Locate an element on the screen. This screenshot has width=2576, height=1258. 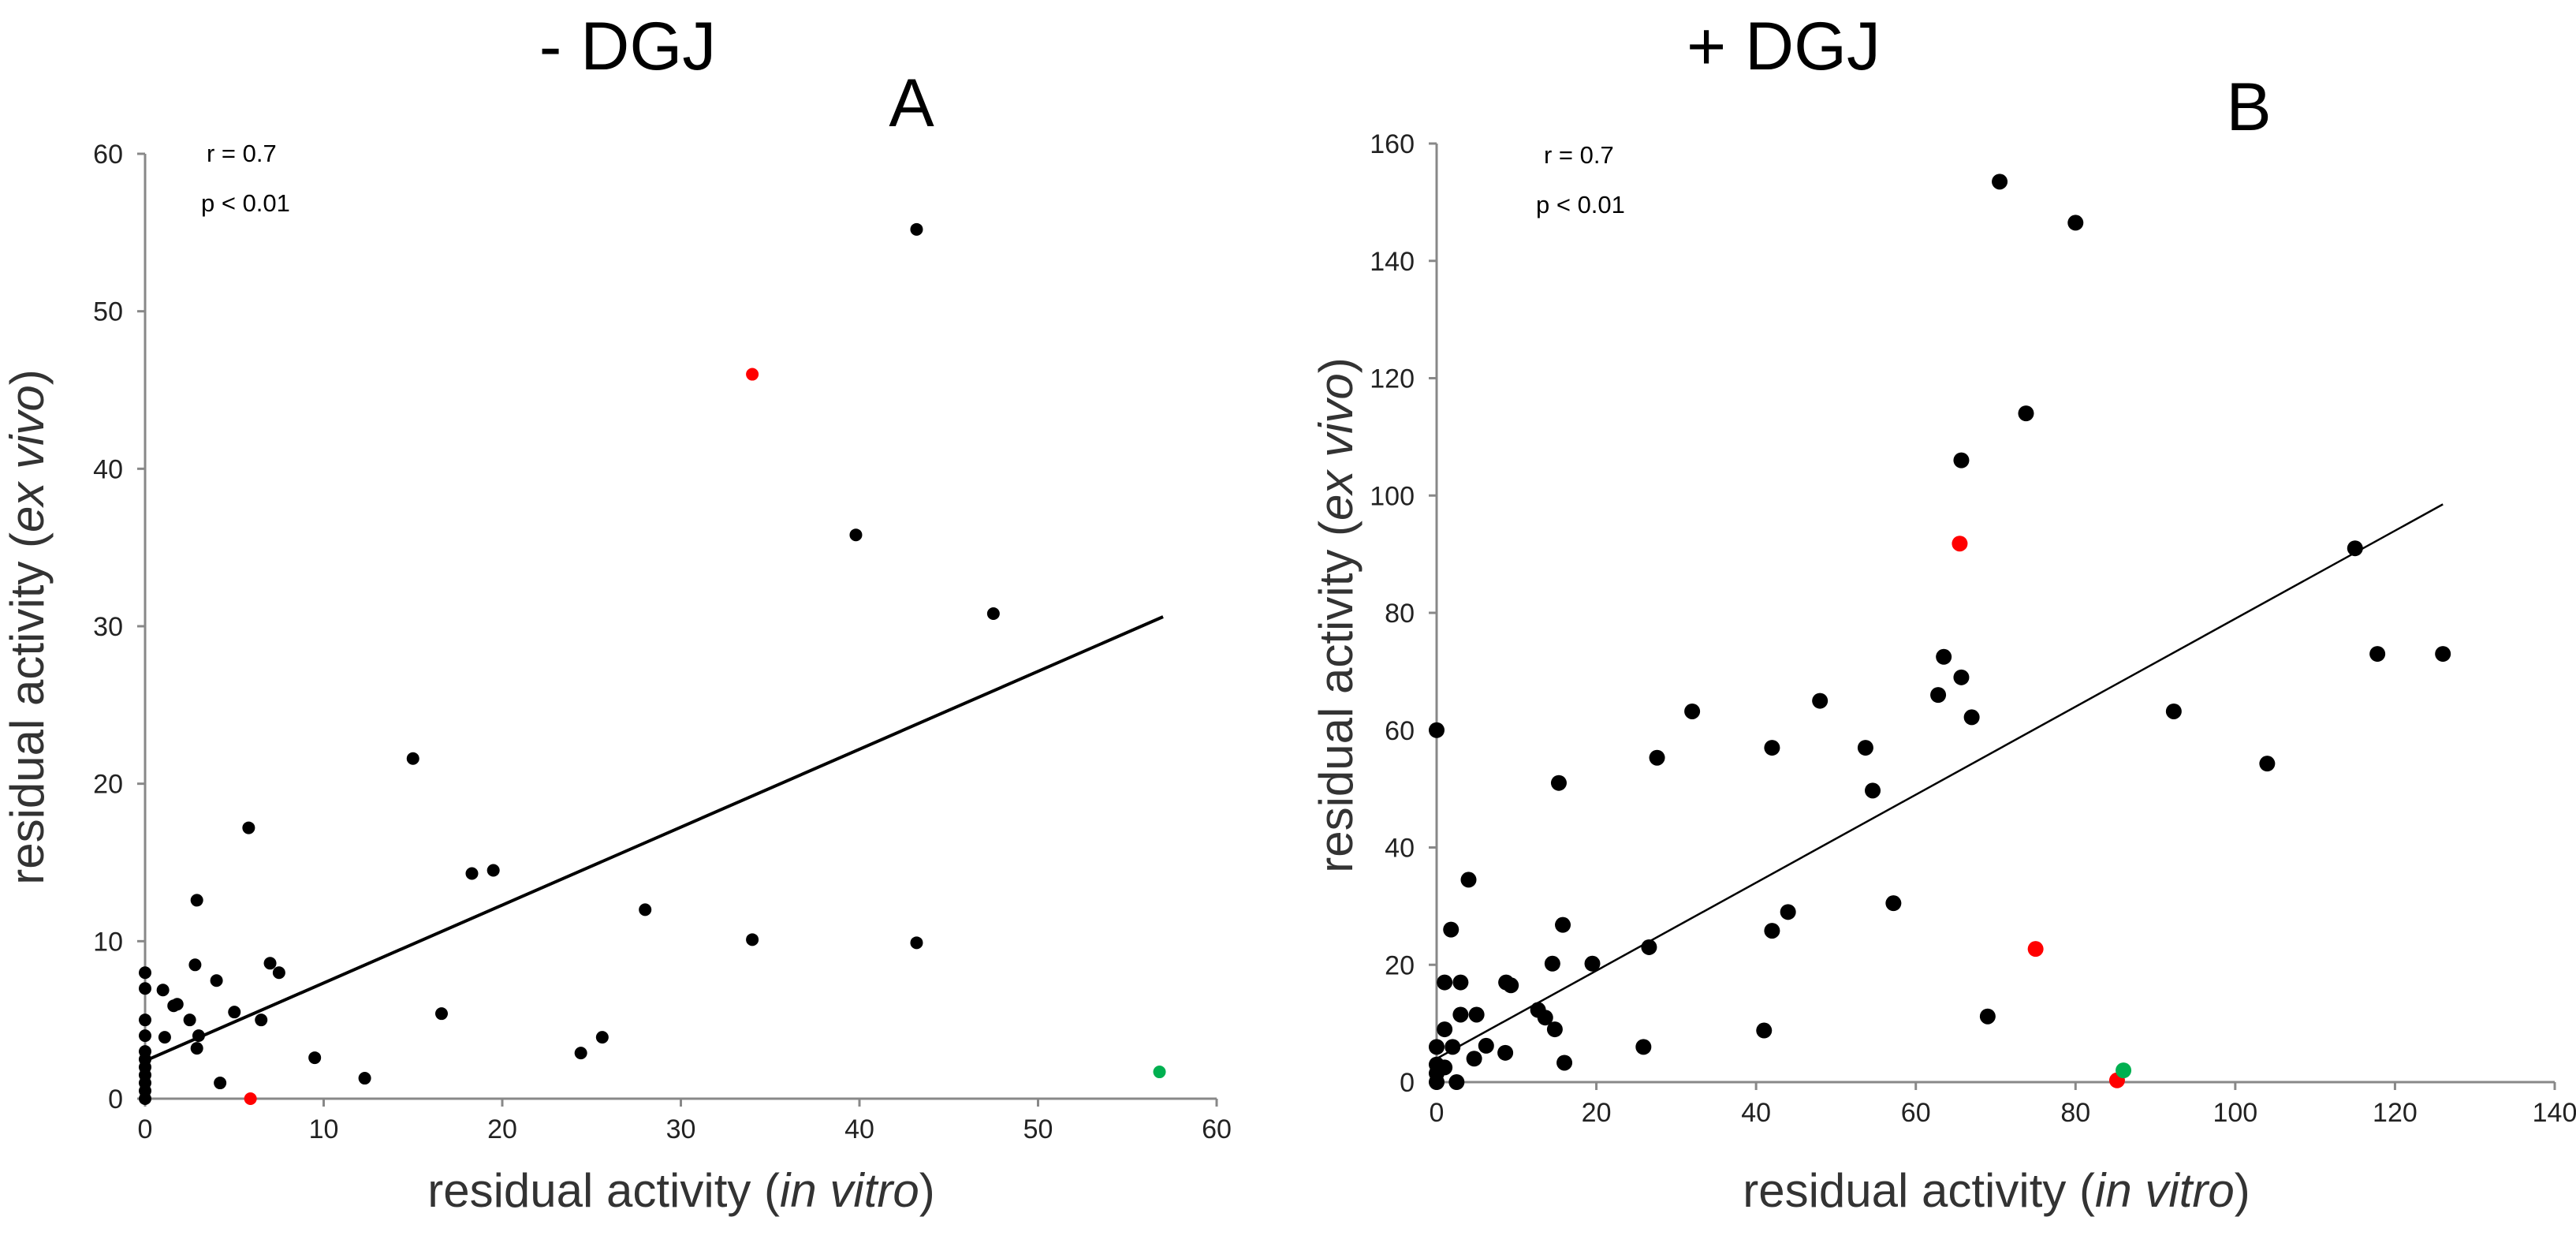
panel-b-point-green is located at coordinates (2124, 1070).